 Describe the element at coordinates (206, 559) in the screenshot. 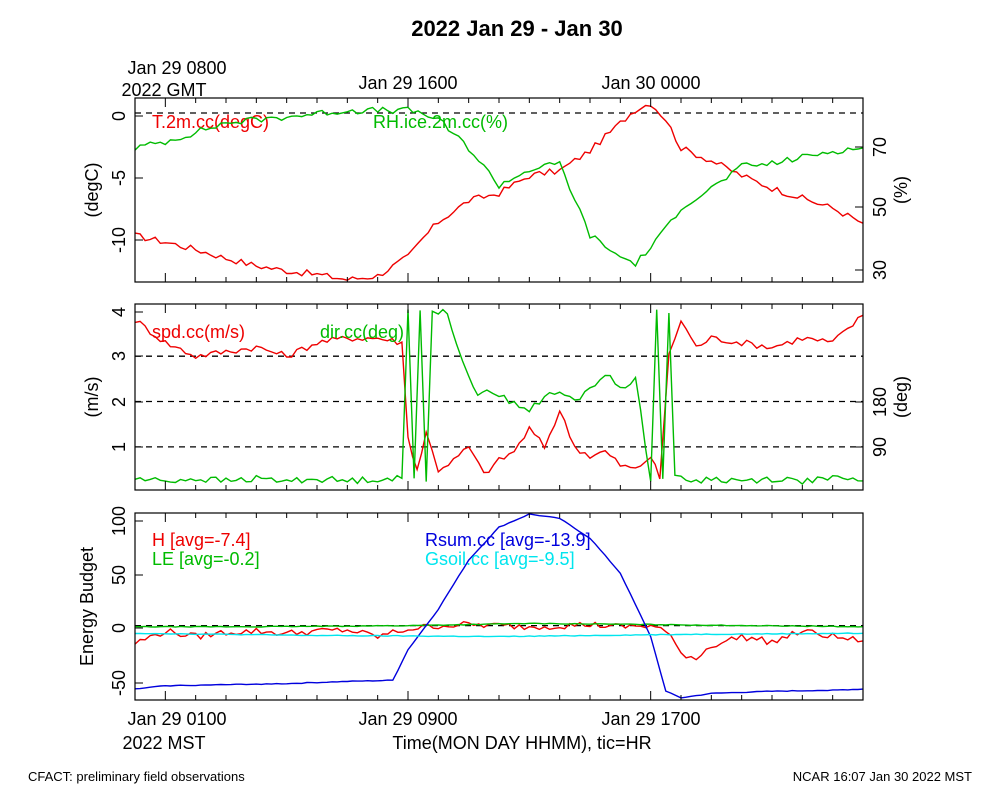

I see `legend-label-1: LE [avg=-0.2]` at that location.